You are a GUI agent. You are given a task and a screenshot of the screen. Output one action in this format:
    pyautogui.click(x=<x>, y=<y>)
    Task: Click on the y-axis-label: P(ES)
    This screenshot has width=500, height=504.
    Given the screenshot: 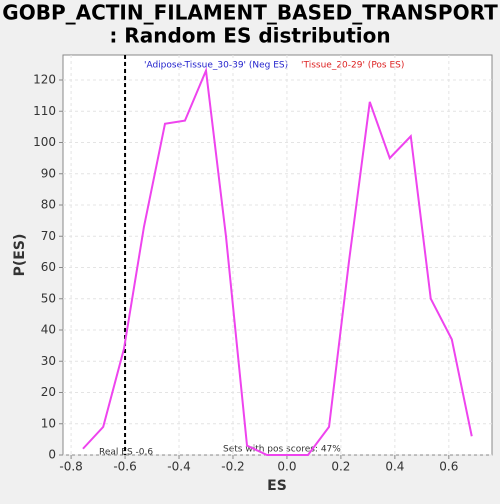 What is the action you would take?
    pyautogui.click(x=20, y=255)
    